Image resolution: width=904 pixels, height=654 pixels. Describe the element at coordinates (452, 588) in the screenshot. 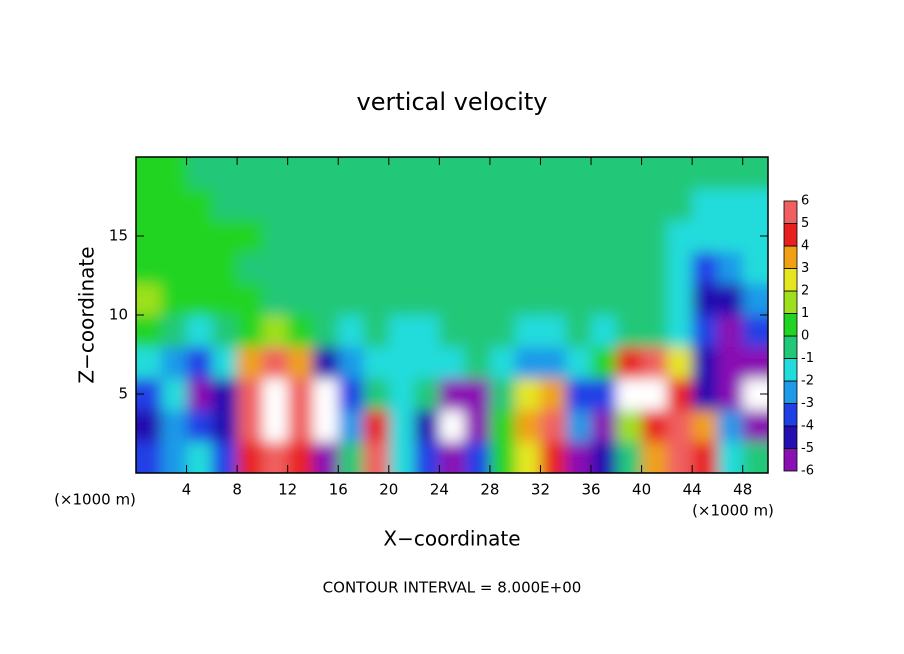

I see `annotation: CONTOUR INTERVAL = 8.000E+00` at that location.